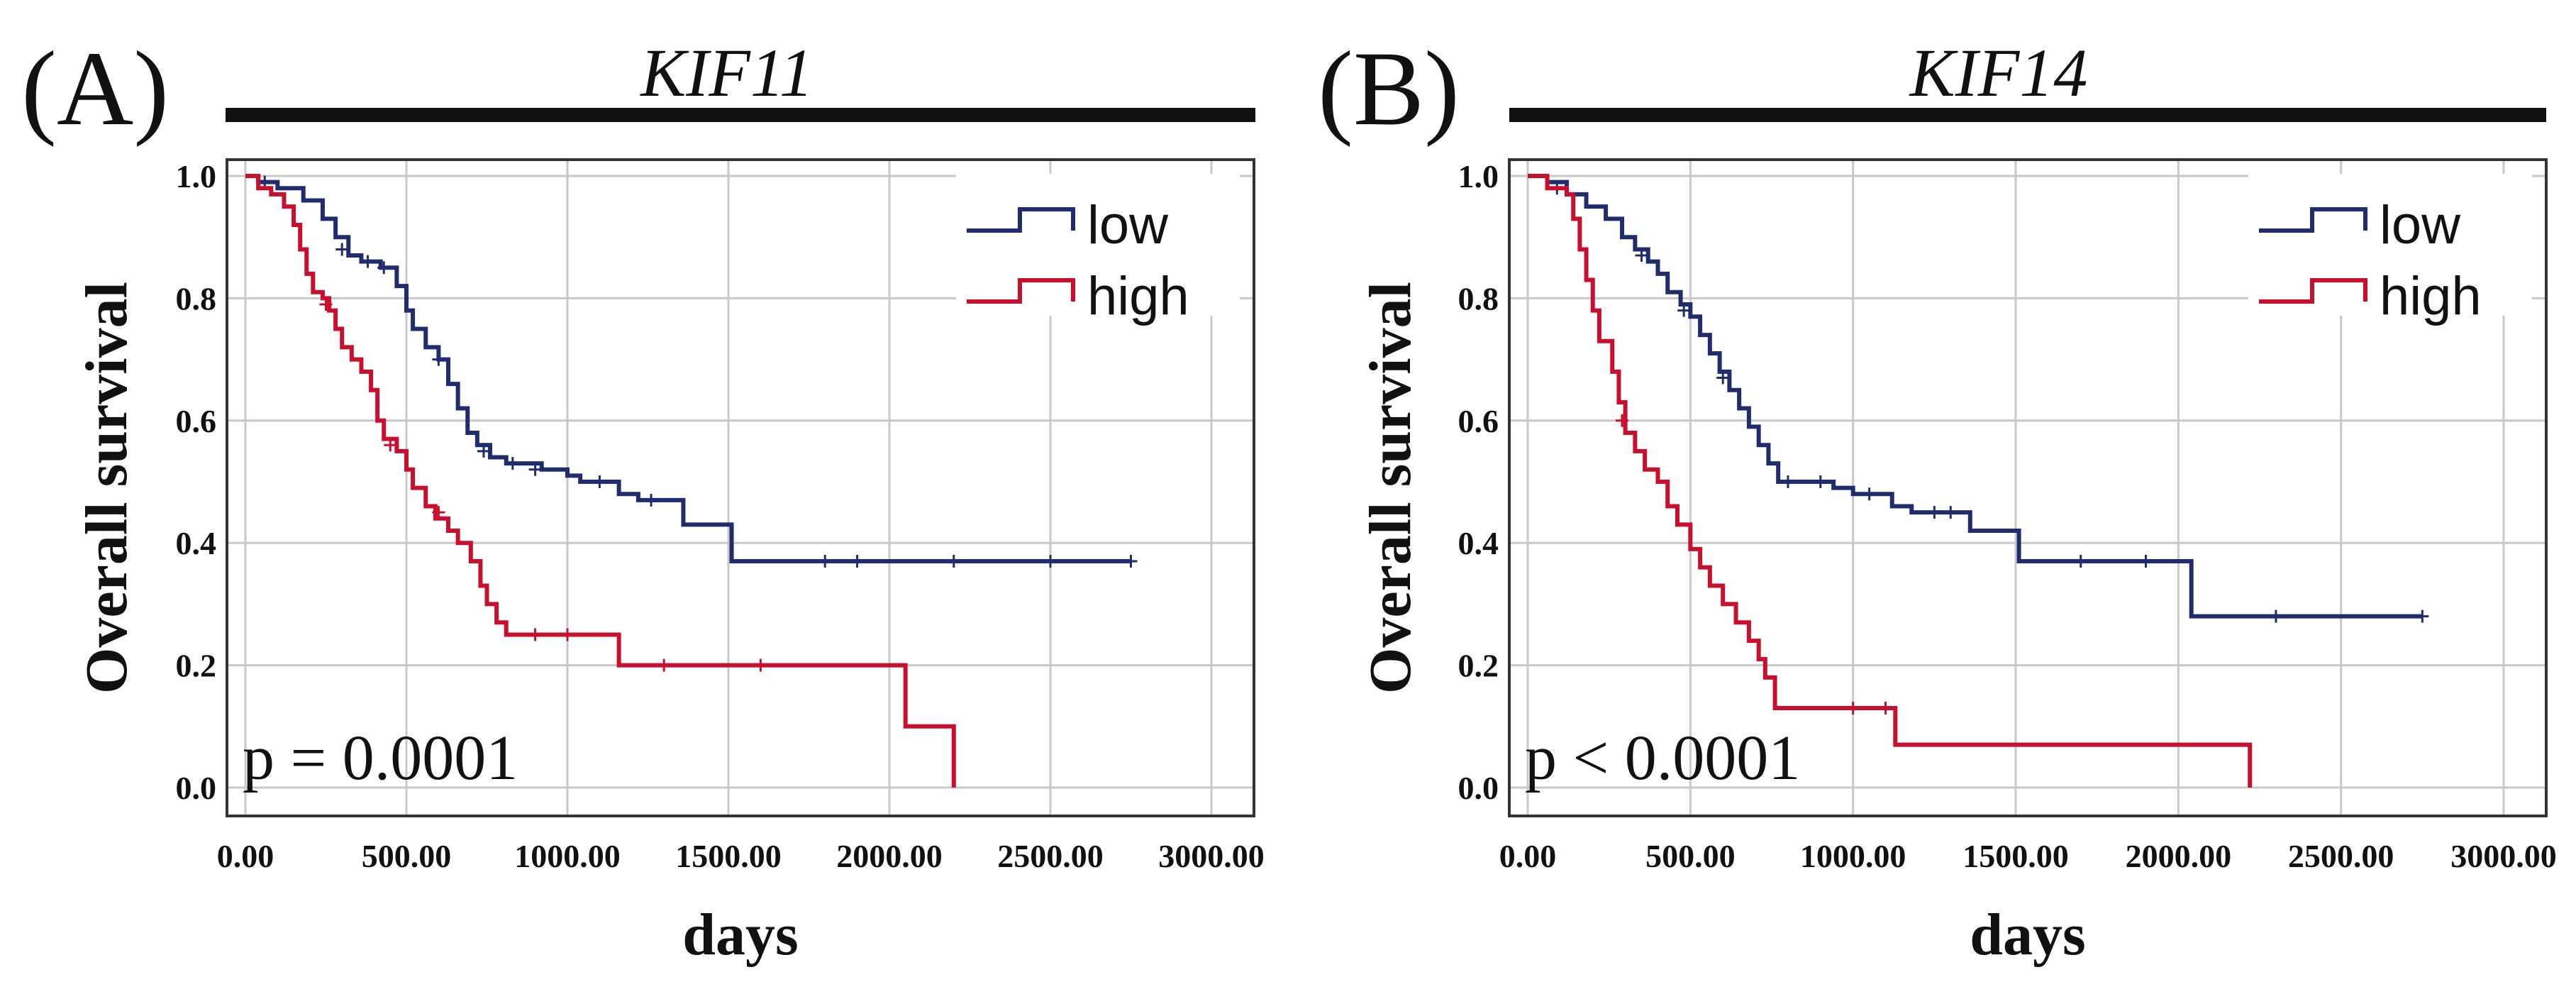 The image size is (2576, 999). What do you see at coordinates (1389, 89) in the screenshot?
I see `panel-label: (B)` at bounding box center [1389, 89].